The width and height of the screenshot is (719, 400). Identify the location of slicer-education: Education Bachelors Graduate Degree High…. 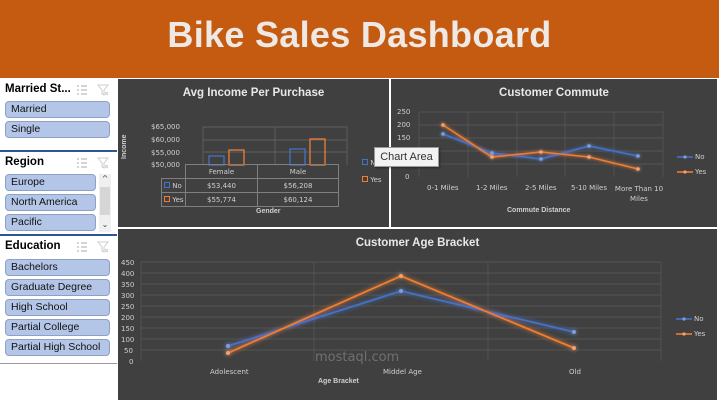
(58, 299).